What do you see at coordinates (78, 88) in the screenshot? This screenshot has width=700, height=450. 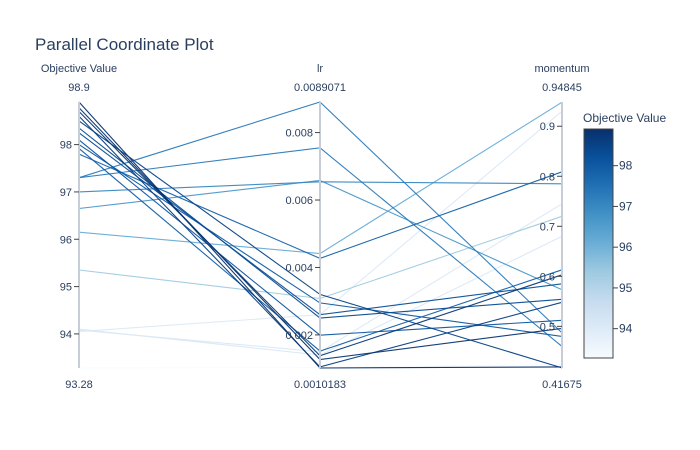 I see `axis-range-max: 98.9` at bounding box center [78, 88].